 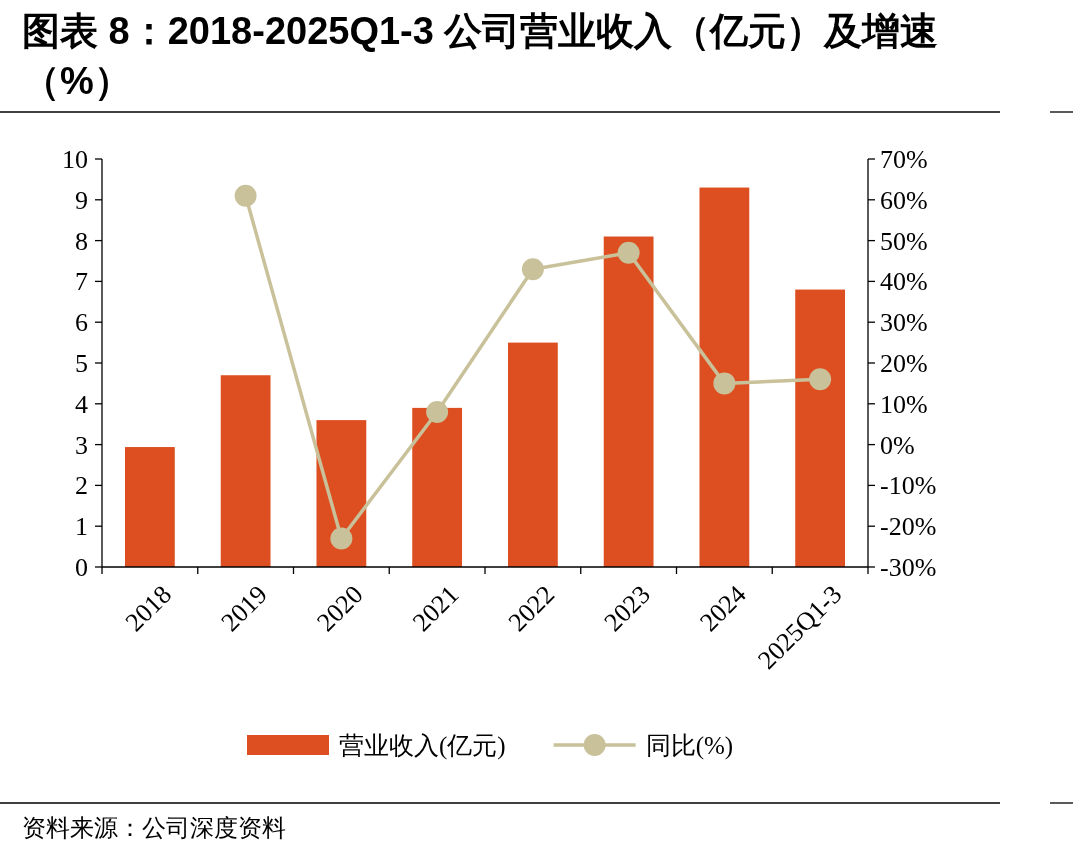 What do you see at coordinates (908, 486) in the screenshot?
I see `y2-tick-label: -10%` at bounding box center [908, 486].